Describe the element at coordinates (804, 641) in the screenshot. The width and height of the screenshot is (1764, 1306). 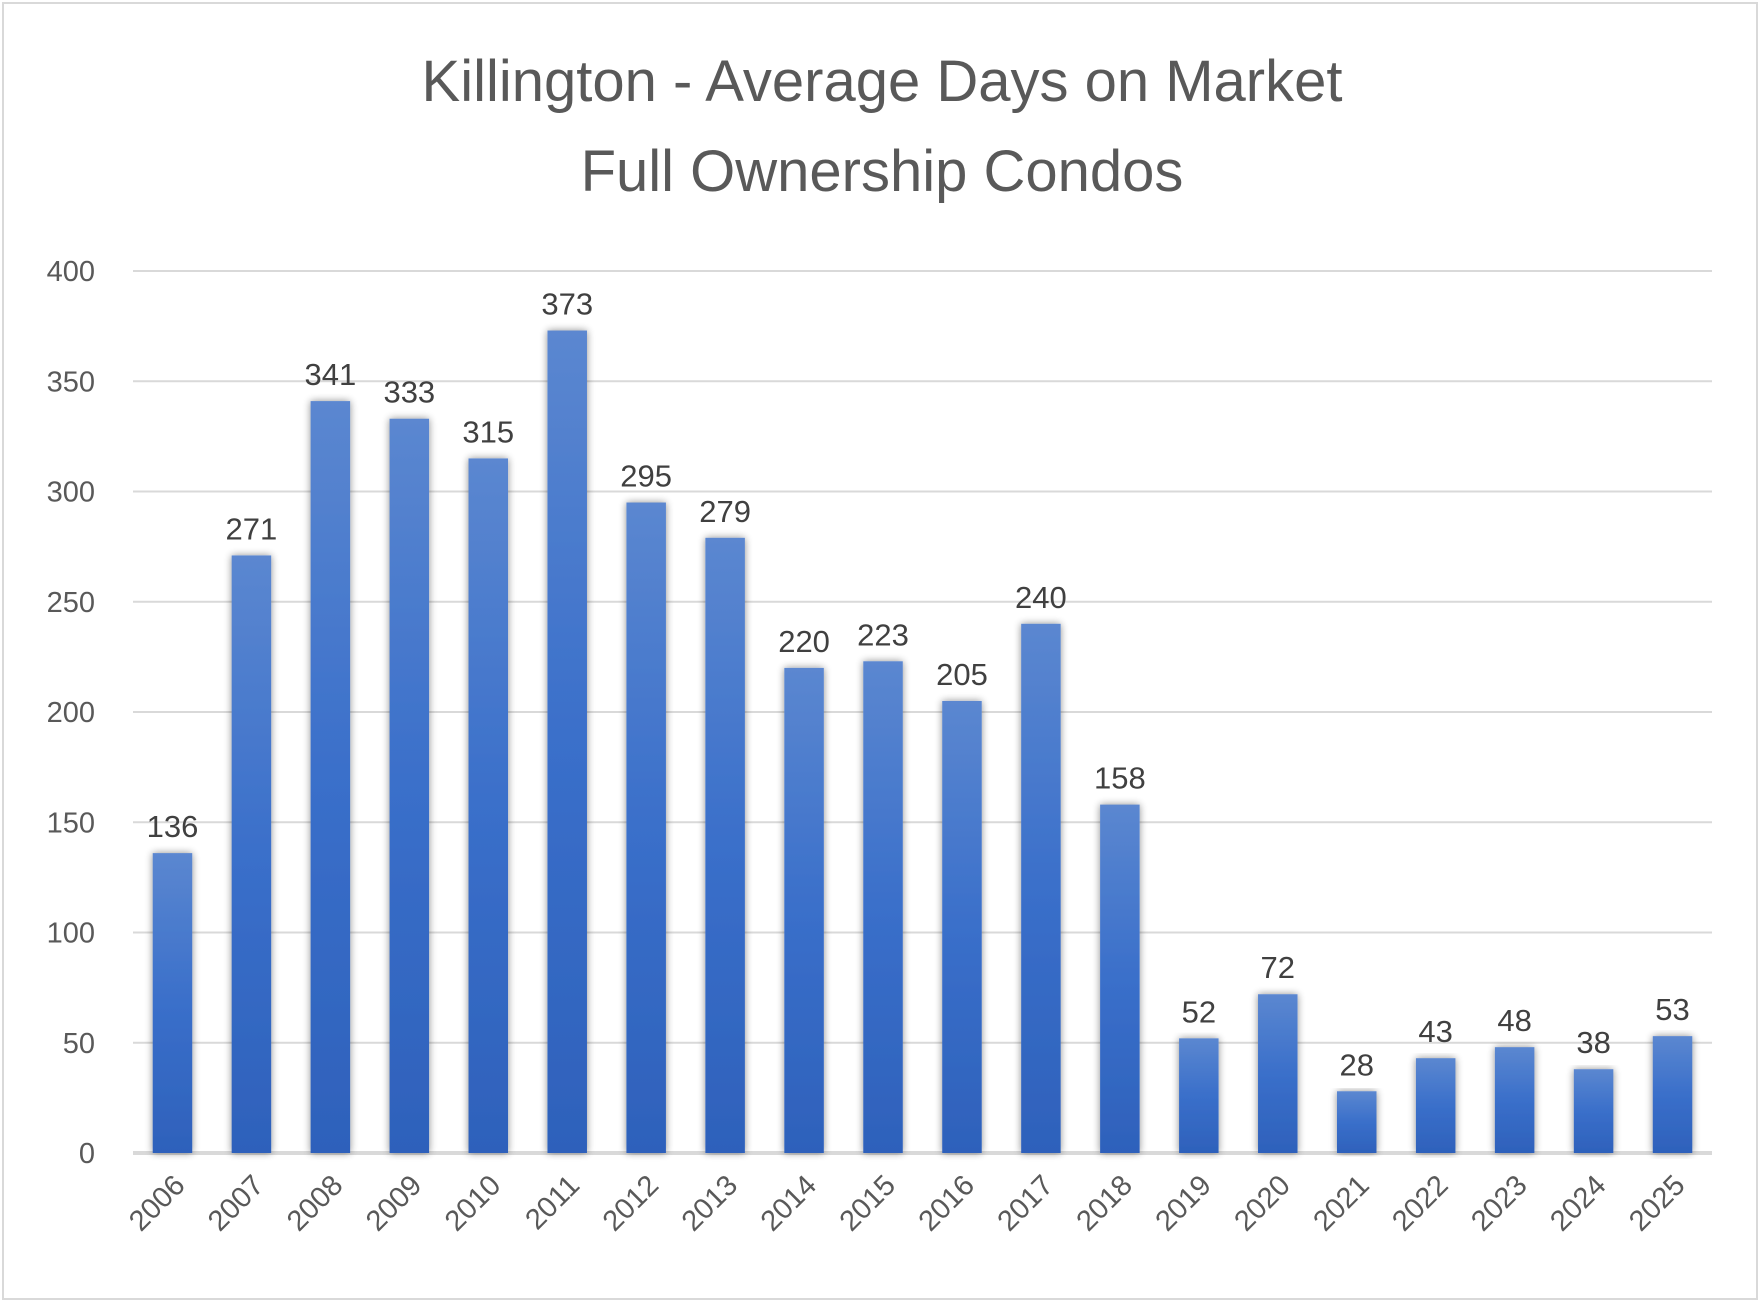
I see `data-label: 220` at that location.